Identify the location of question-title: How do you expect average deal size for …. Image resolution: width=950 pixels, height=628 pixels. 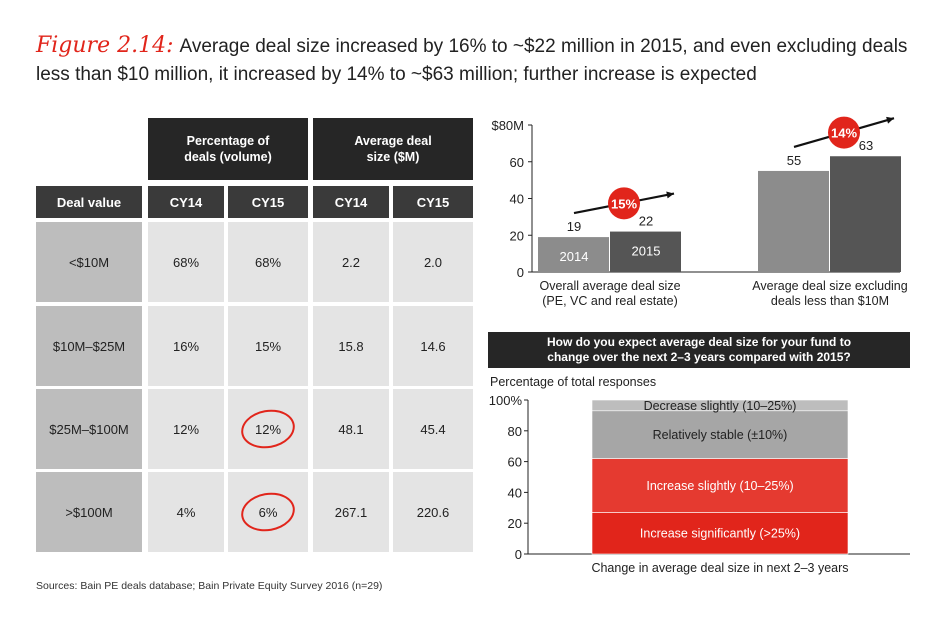
(699, 349).